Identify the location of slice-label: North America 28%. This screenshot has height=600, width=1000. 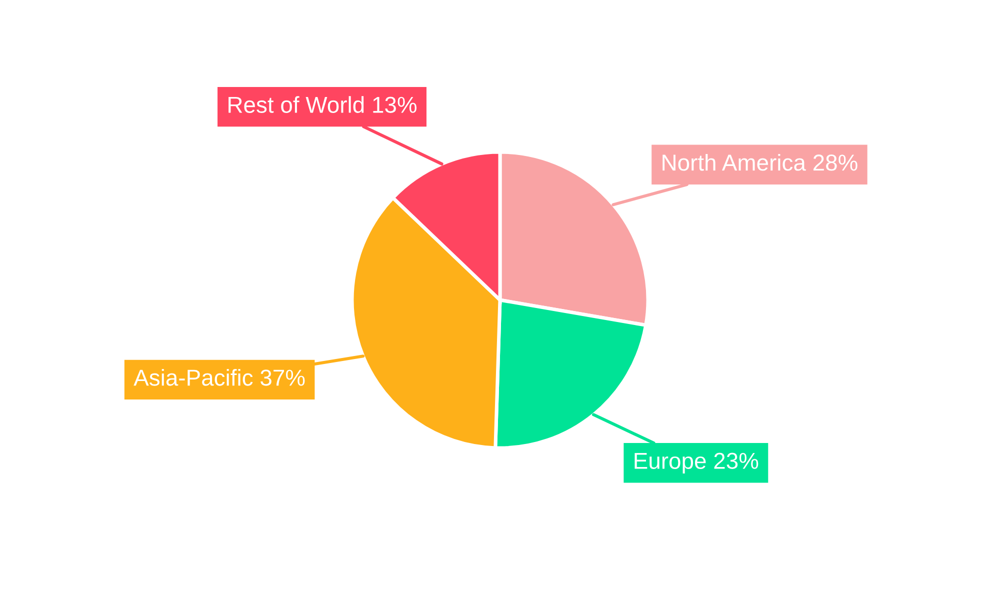
(760, 162).